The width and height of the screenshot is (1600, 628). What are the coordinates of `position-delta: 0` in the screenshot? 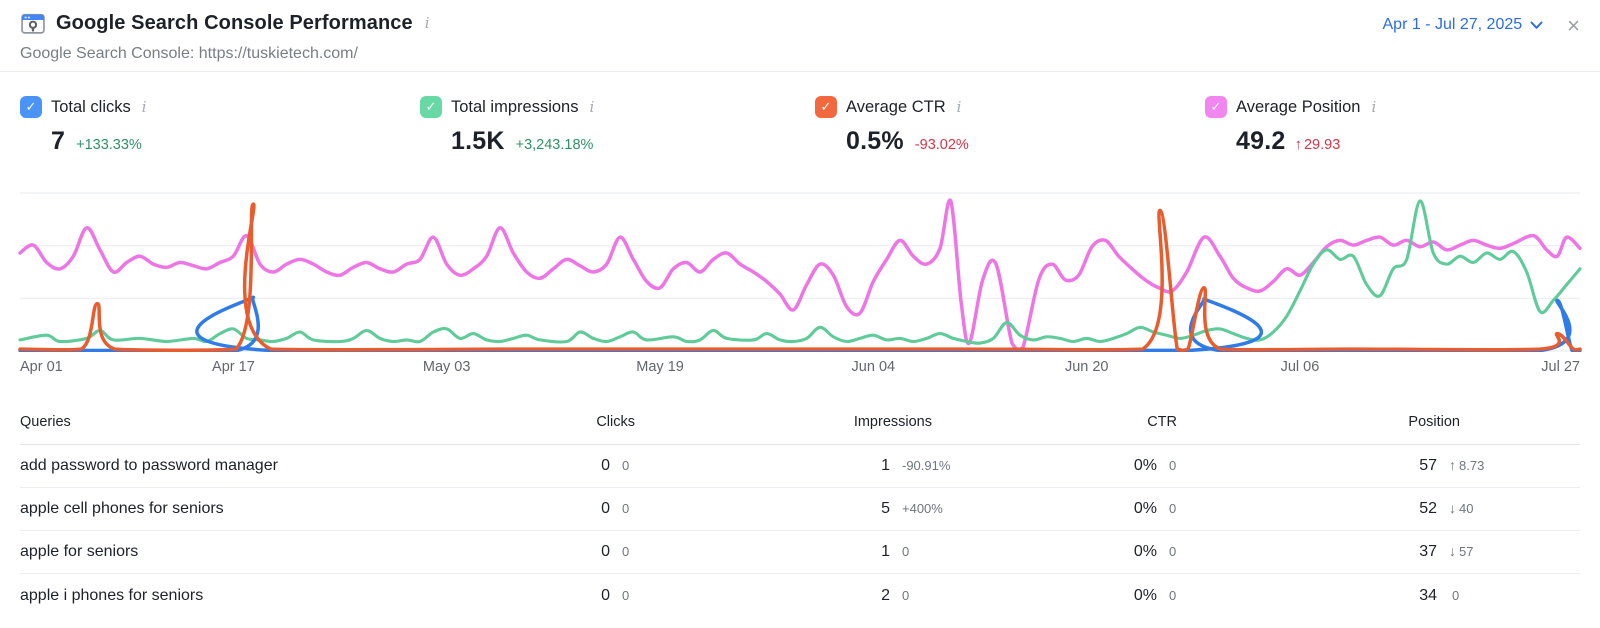 It's located at (1456, 595).